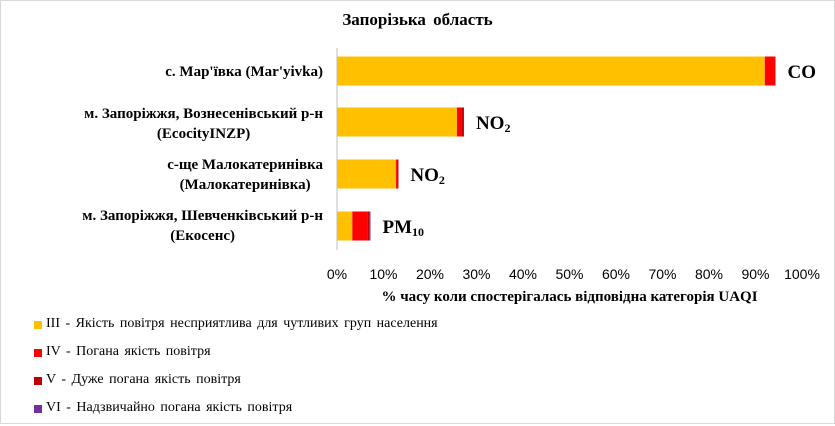 The image size is (835, 426). What do you see at coordinates (203, 236) in the screenshot?
I see `category-label-line: (Екосенс)` at bounding box center [203, 236].